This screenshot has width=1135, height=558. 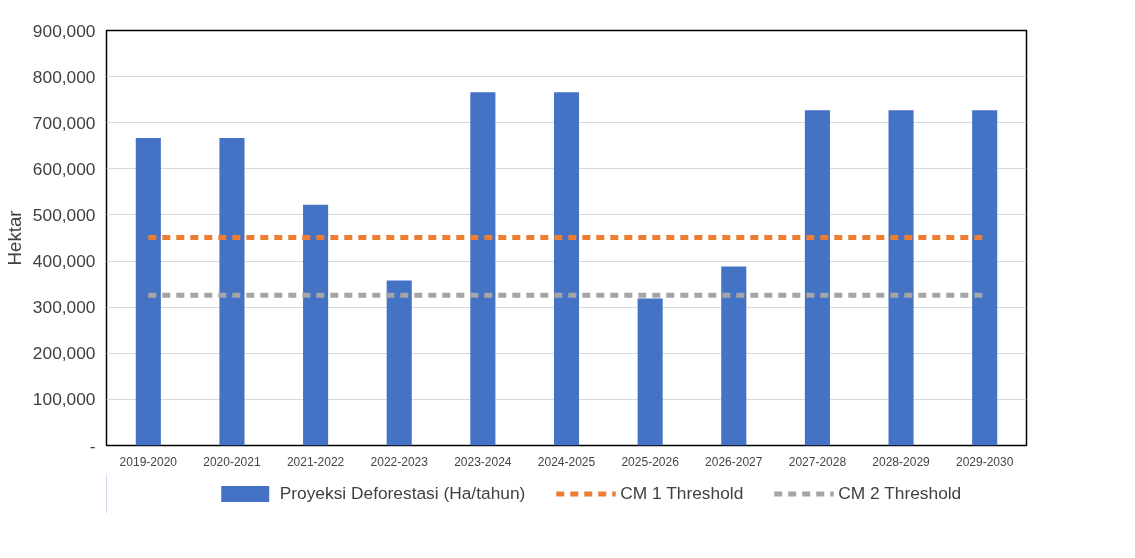 What do you see at coordinates (984, 461) in the screenshot?
I see `x-tick-label: 2029-2030` at bounding box center [984, 461].